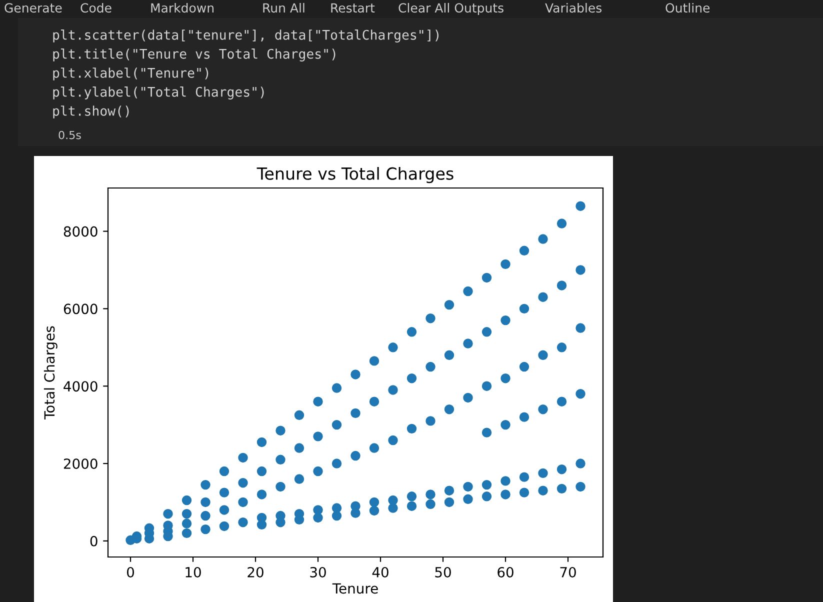 The height and width of the screenshot is (602, 823). Describe the element at coordinates (353, 8) in the screenshot. I see `text: Restart` at that location.